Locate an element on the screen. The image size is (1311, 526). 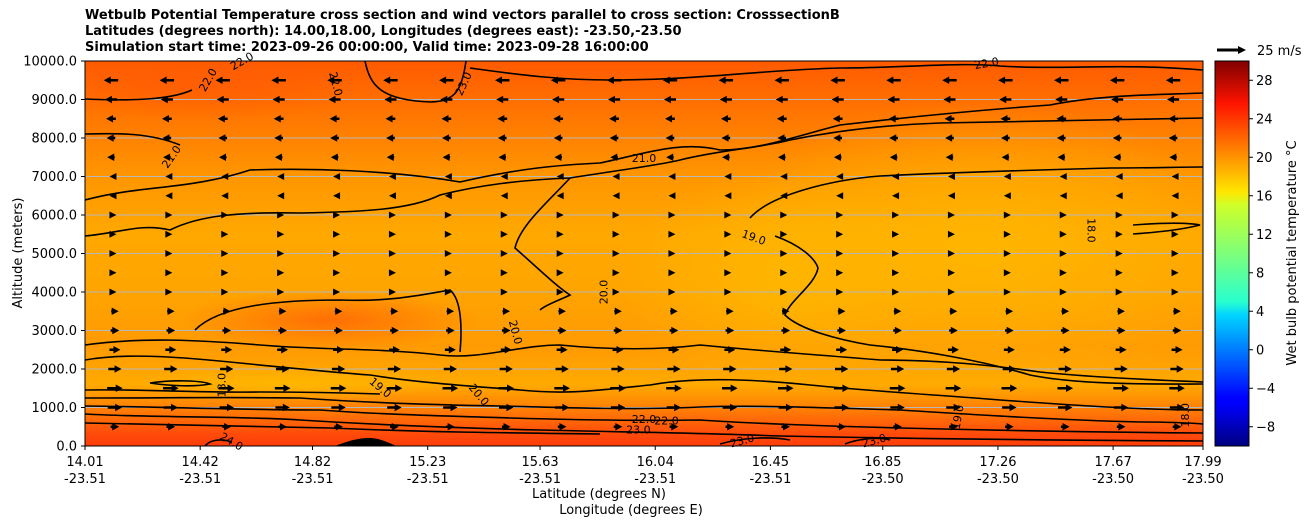
y-tick-label: 8000.0 is located at coordinates (55, 139).